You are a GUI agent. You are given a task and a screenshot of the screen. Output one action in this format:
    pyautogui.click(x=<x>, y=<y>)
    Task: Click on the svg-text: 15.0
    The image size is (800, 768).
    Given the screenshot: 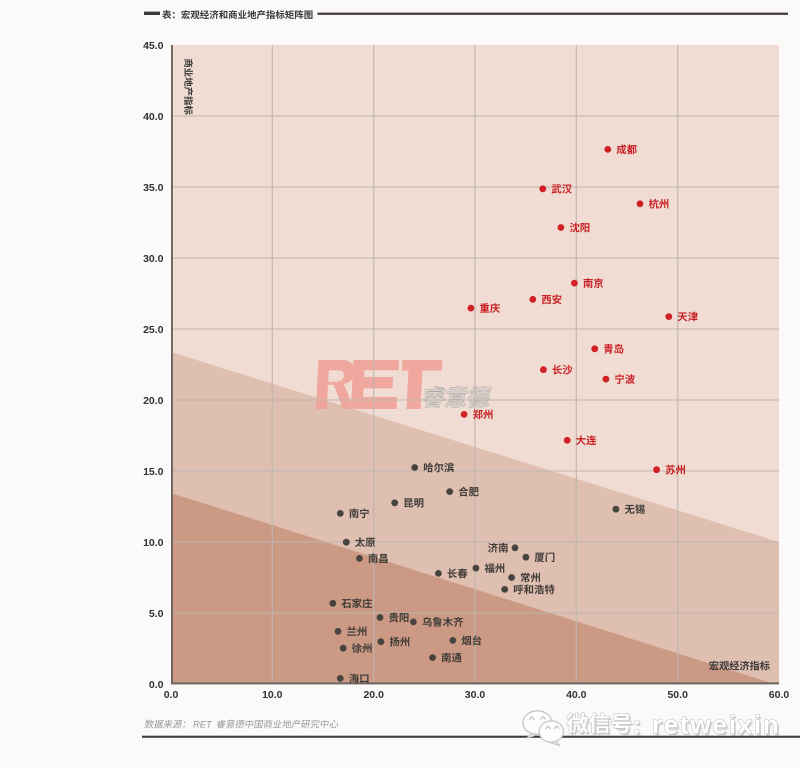 What is the action you would take?
    pyautogui.click(x=153, y=472)
    